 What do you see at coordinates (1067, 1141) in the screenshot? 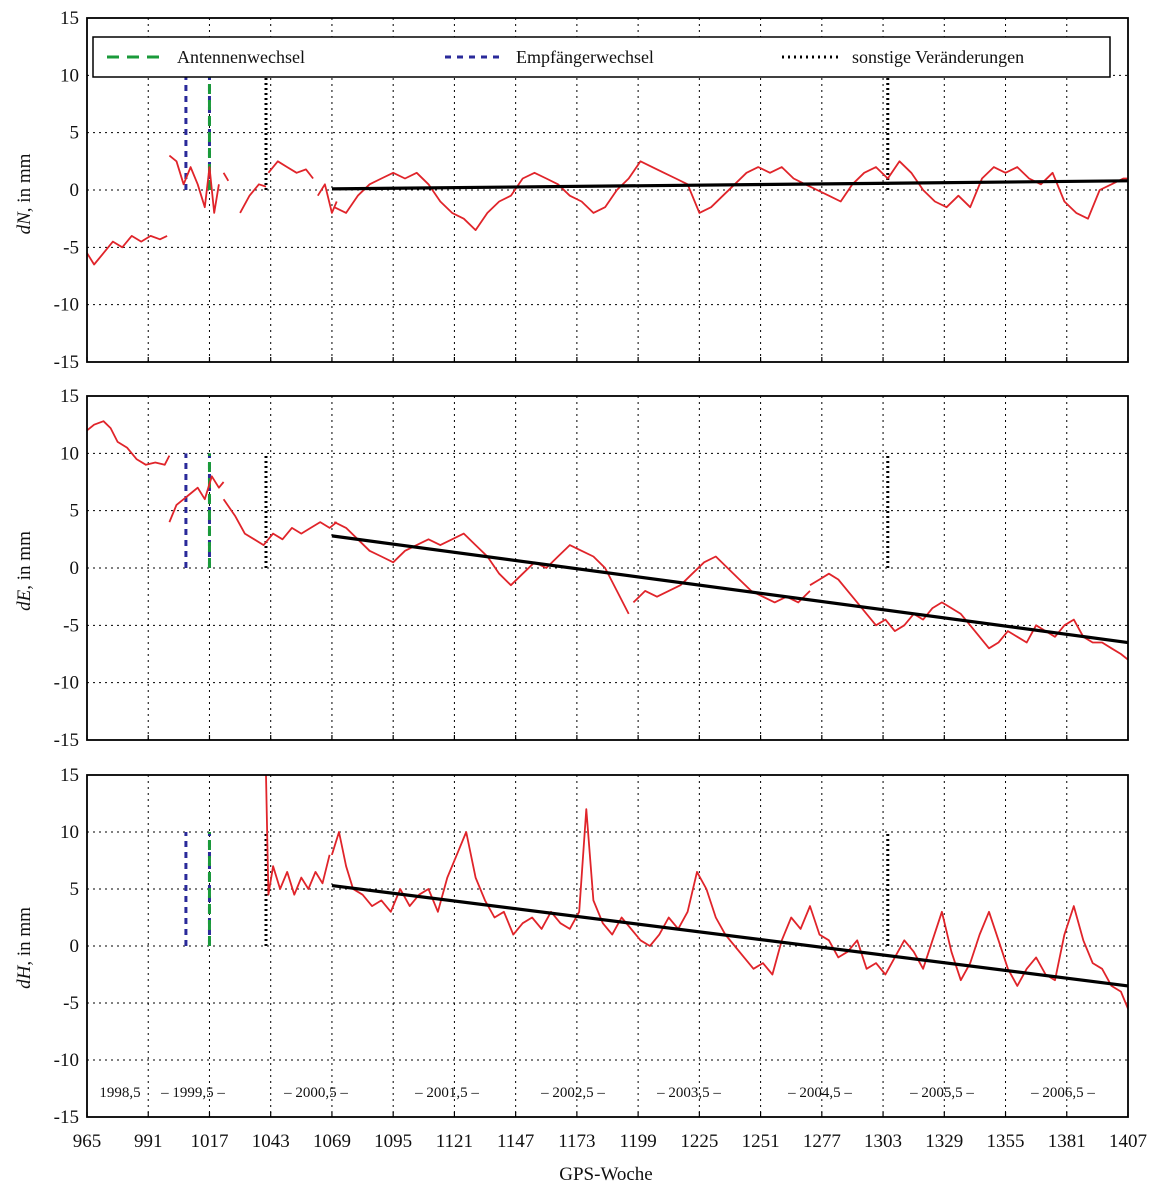
I see `x-tick-label: 1381` at bounding box center [1067, 1141].